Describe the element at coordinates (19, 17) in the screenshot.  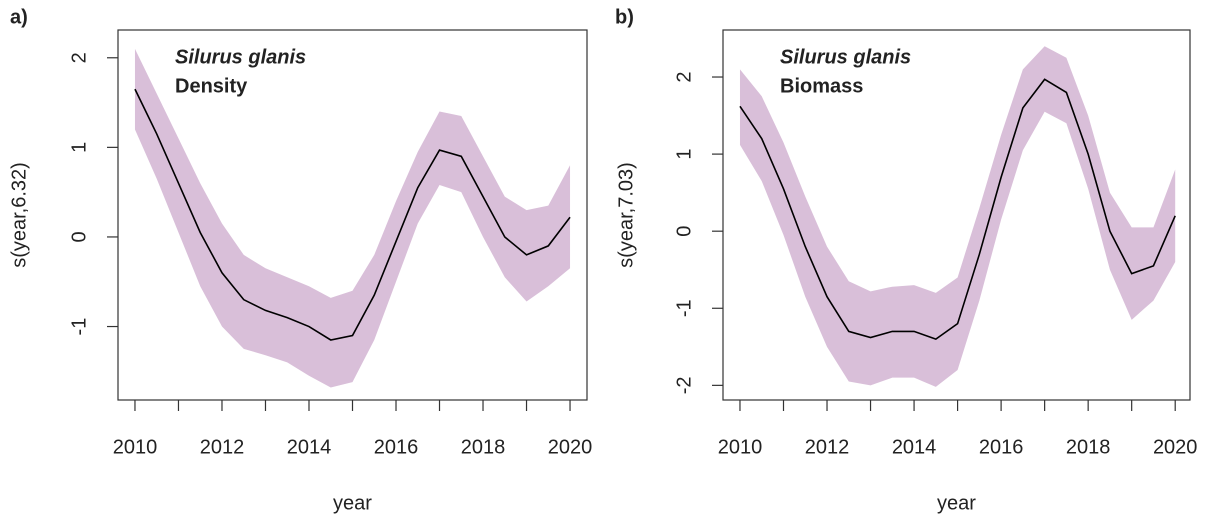
I see `panel-label: a)` at that location.